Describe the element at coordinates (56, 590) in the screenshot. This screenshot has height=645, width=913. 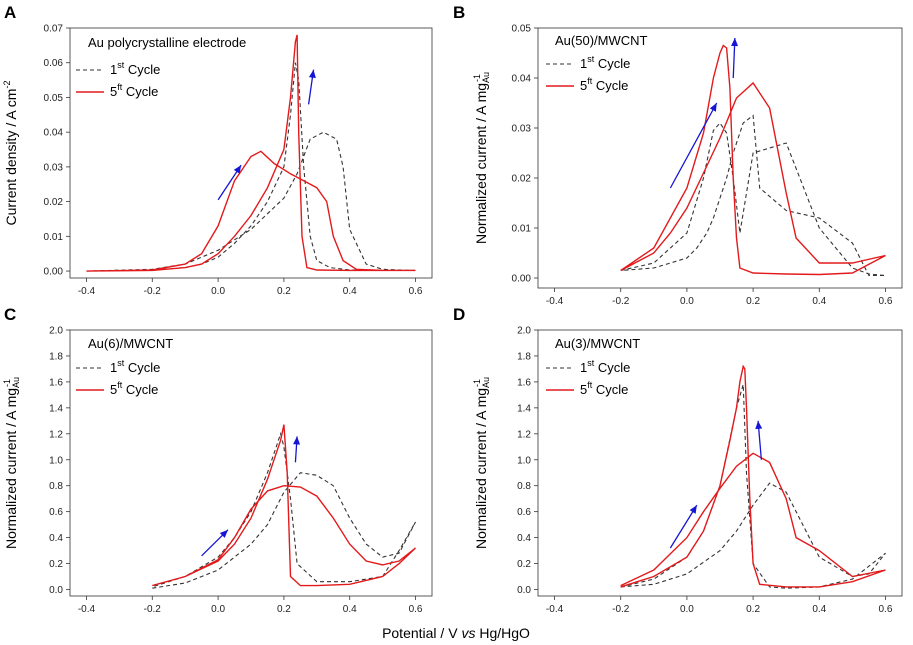
I see `y-tick-label: 0.0` at that location.